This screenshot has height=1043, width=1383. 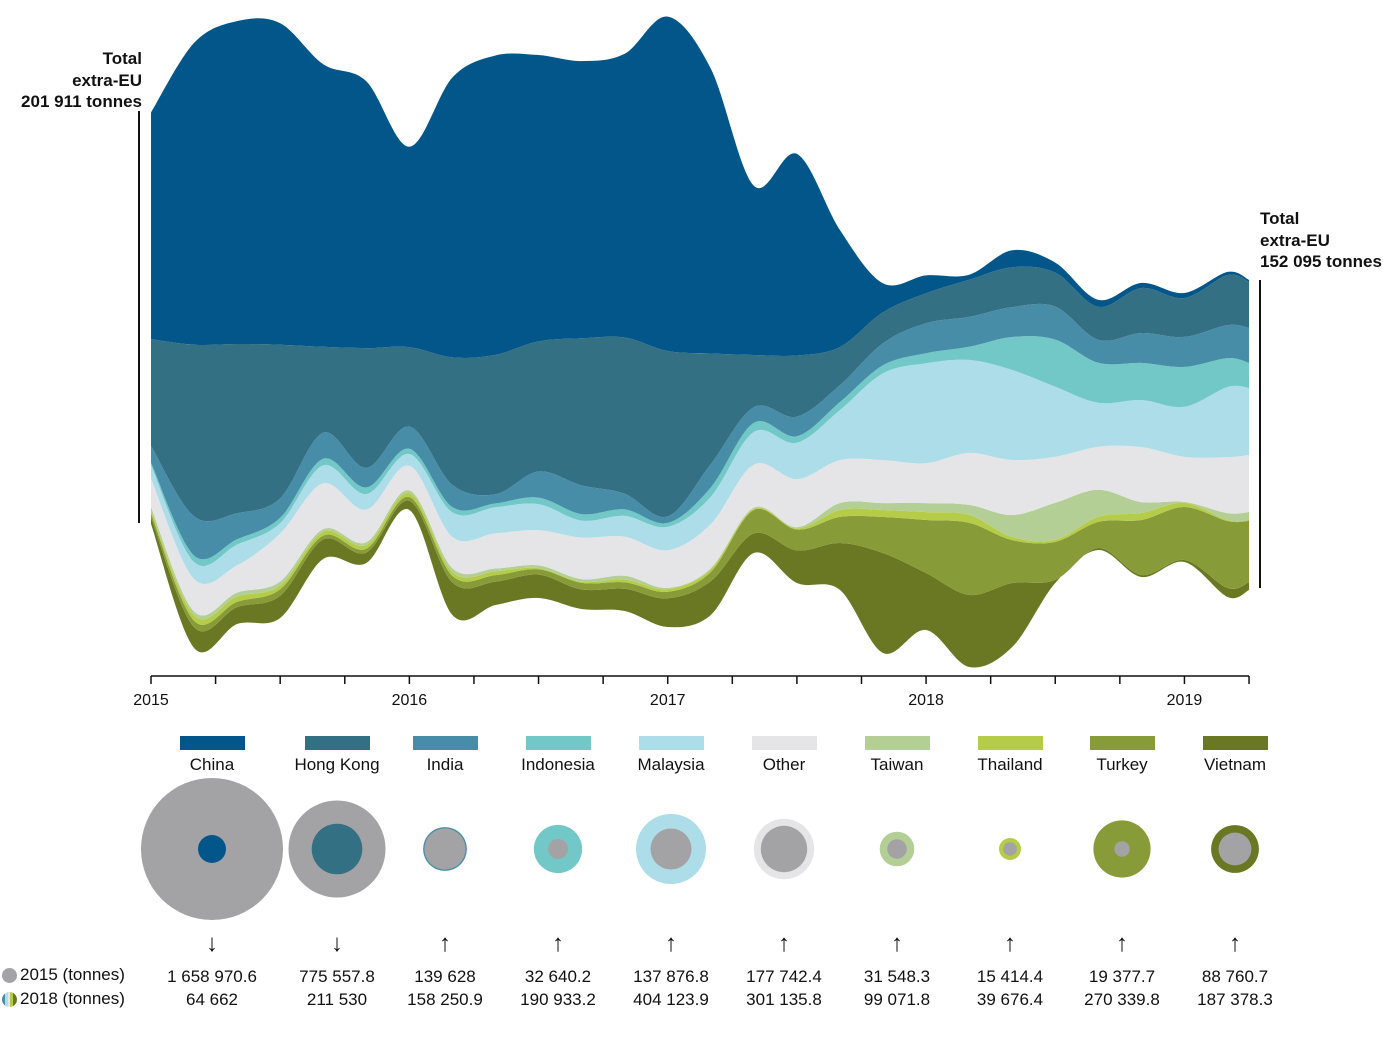 I want to click on value-2018: 270 339.8, so click(x=1122, y=999).